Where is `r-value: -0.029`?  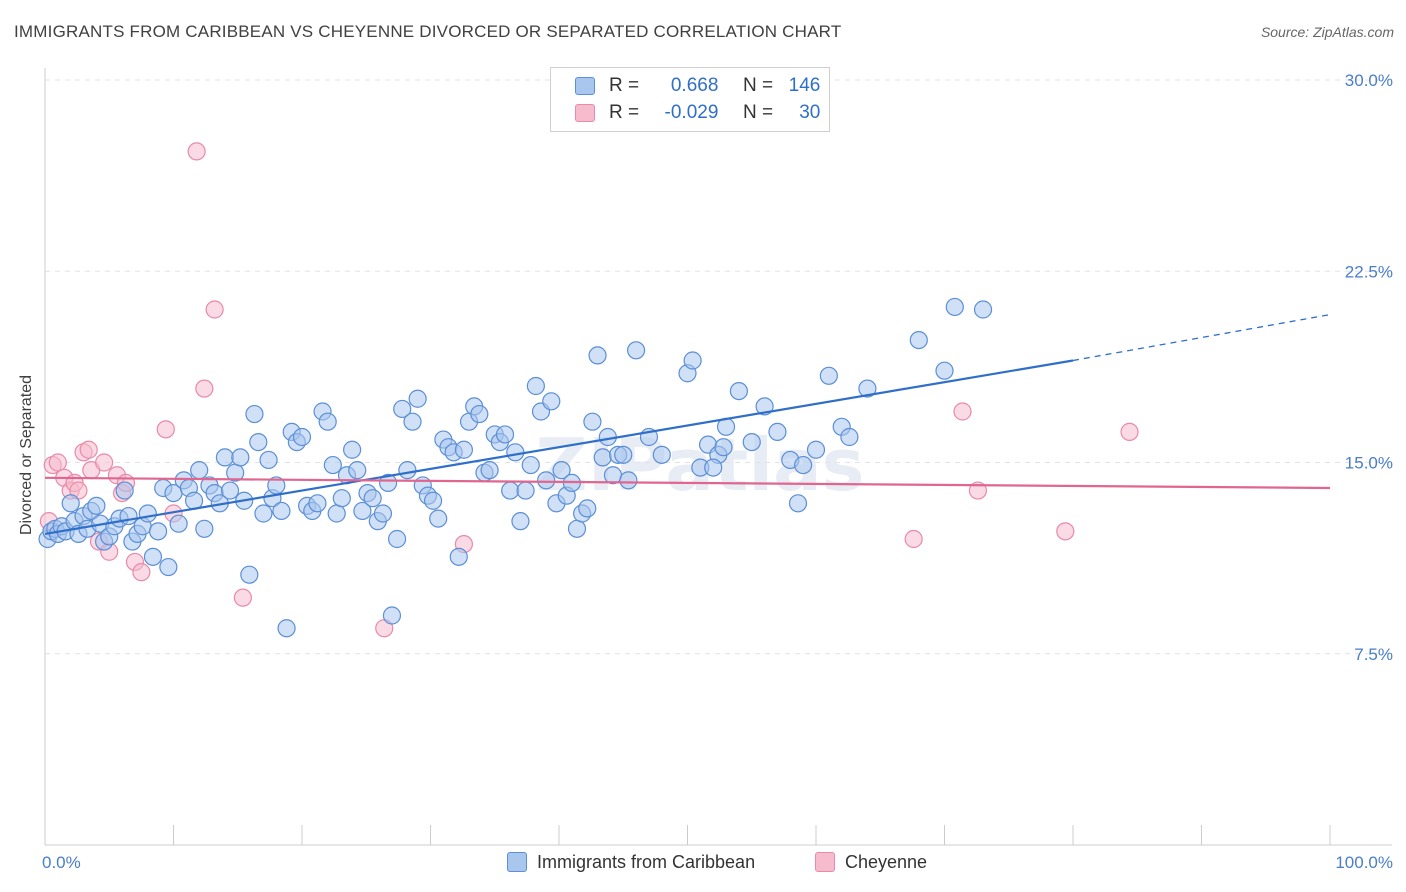
r-value: -0.029 is located at coordinates (691, 112).